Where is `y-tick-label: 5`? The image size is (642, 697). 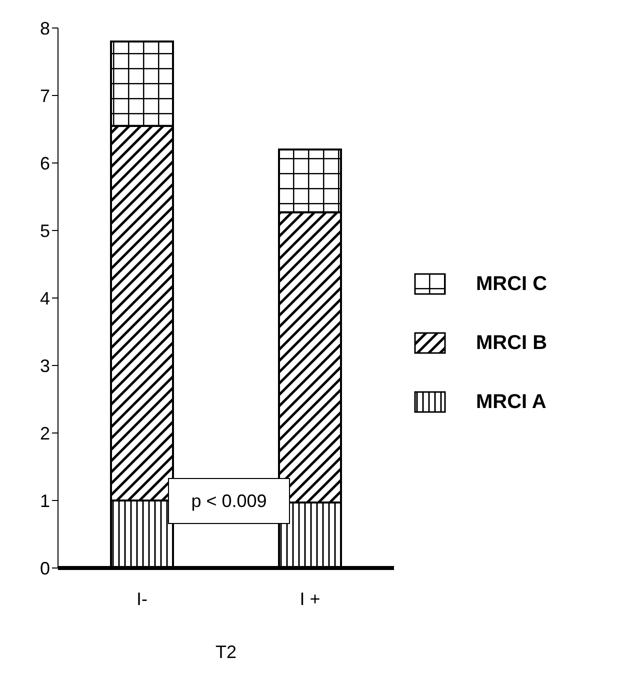 y-tick-label: 5 is located at coordinates (45, 230).